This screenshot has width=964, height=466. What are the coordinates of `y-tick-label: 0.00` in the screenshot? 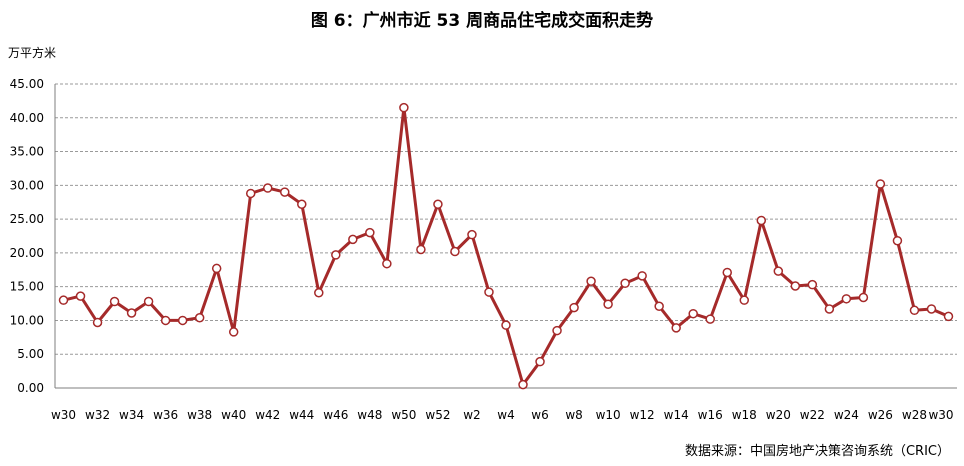 It's located at (30, 388).